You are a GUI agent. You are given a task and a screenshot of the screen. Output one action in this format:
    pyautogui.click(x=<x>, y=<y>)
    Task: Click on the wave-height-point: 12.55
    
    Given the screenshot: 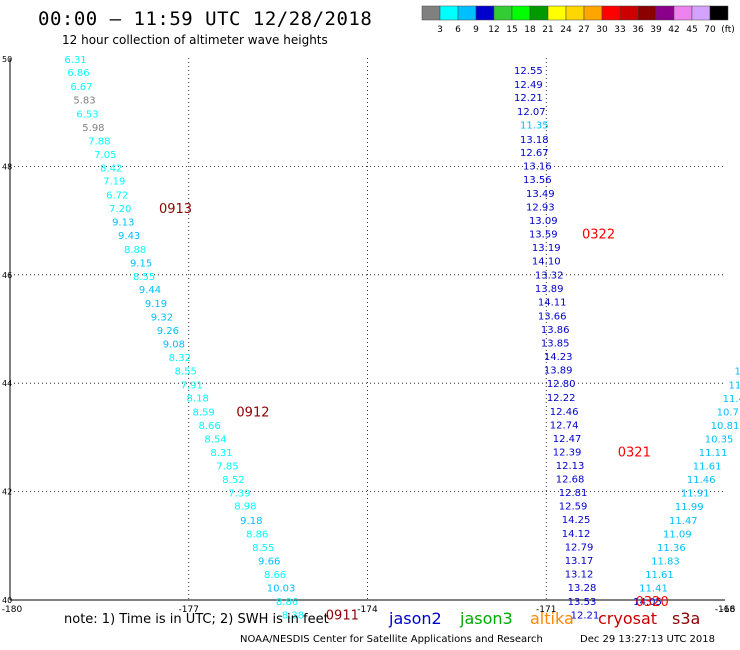 What is the action you would take?
    pyautogui.click(x=528, y=71)
    